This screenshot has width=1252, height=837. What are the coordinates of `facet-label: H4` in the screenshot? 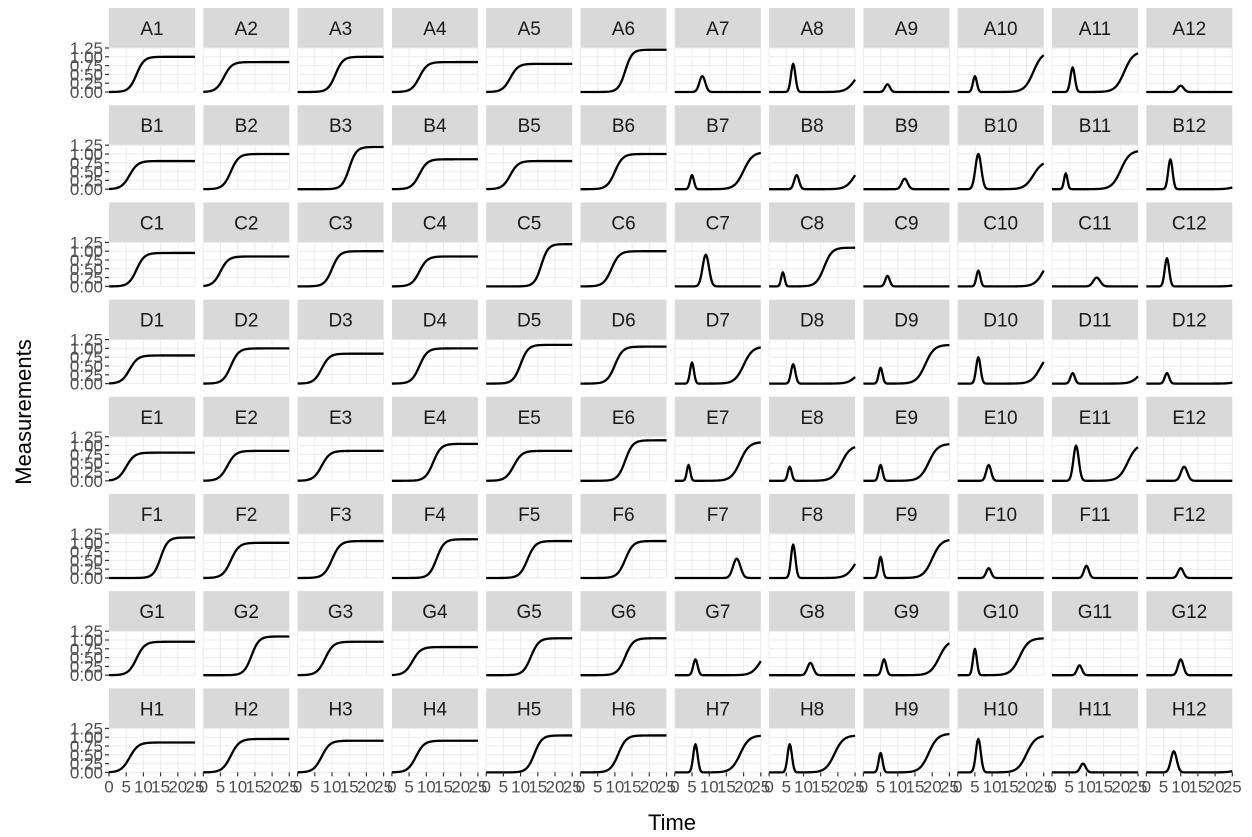 It's located at (435, 709).